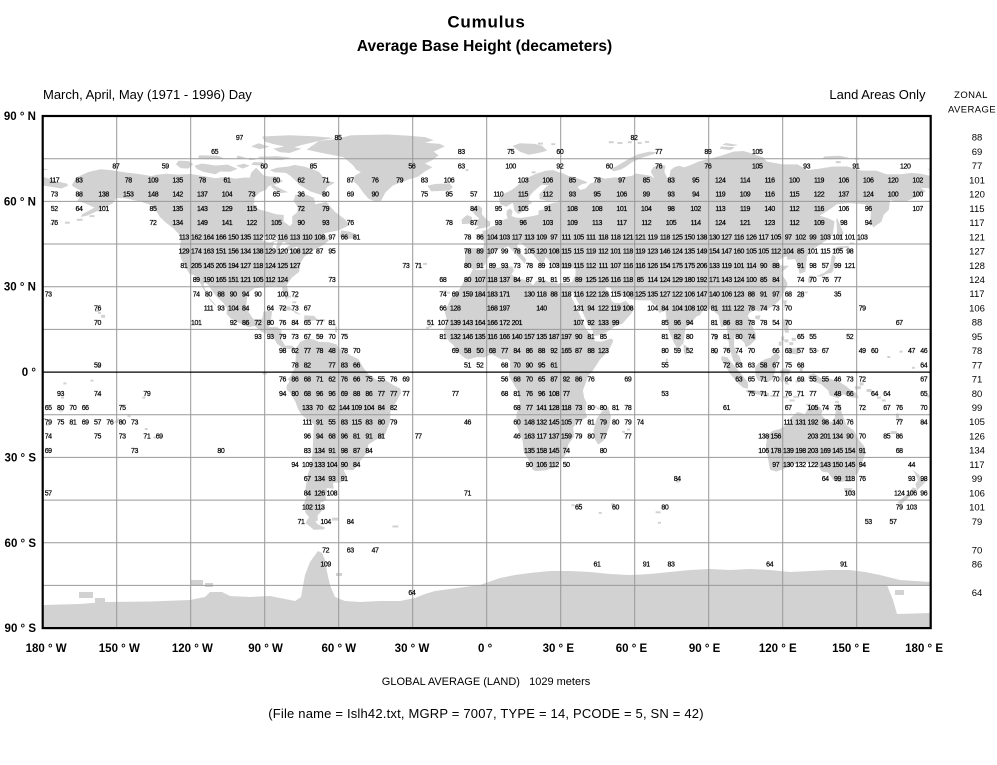 This screenshot has width=997, height=765. What do you see at coordinates (665, 266) in the screenshot?
I see `svg-text: 154` at bounding box center [665, 266].